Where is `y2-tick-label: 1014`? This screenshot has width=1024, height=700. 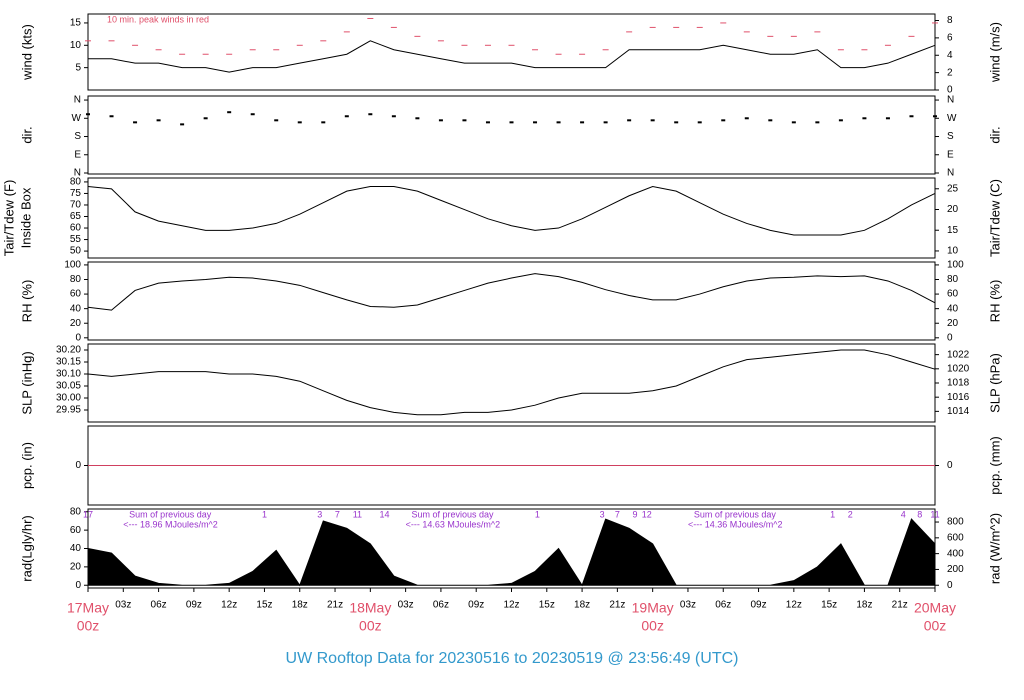
y2-tick-label: 1014 is located at coordinates (958, 411).